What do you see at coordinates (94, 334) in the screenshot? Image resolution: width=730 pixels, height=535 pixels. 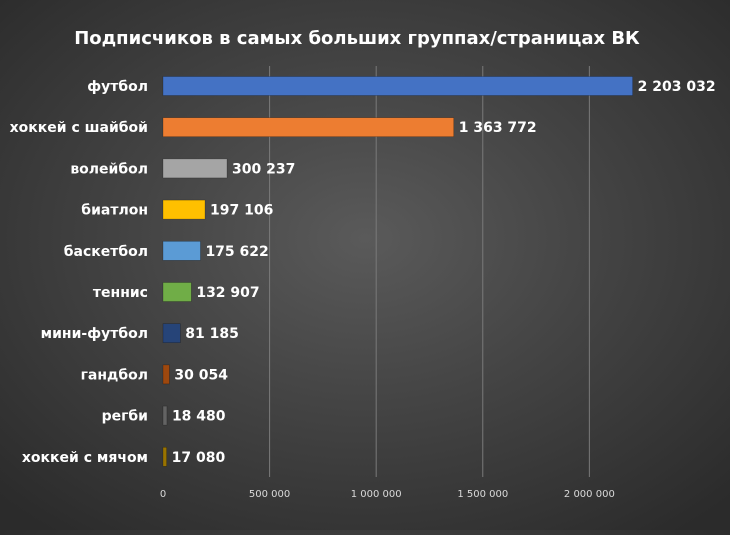 I see `category-label: мини-футбол` at bounding box center [94, 334].